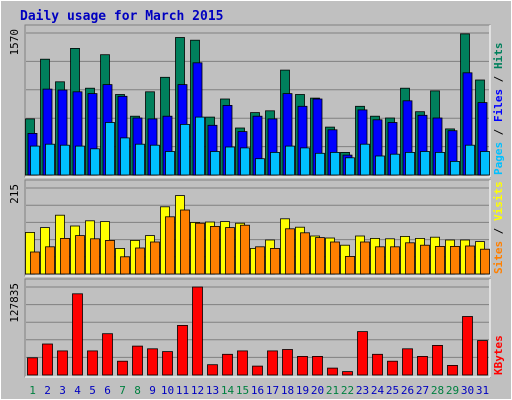 This screenshot has height=400, width=512. I want to click on legend-text: Sites / Visits, so click(498, 227).